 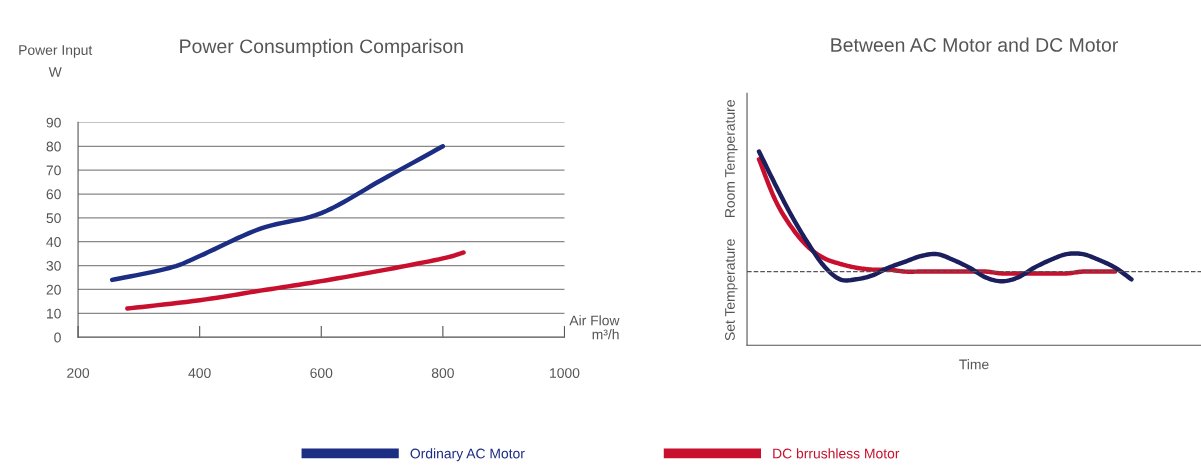 I want to click on y-tick-label: 40, so click(x=53, y=242).